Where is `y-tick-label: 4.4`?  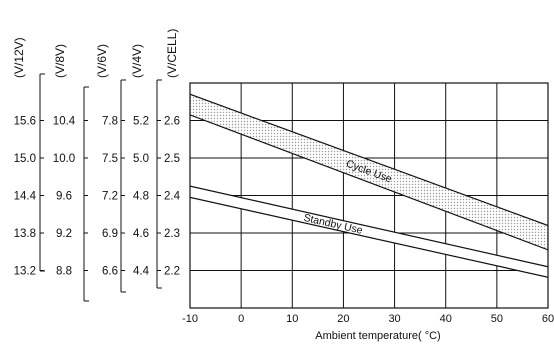
y-tick-label: 4.4 is located at coordinates (141, 272).